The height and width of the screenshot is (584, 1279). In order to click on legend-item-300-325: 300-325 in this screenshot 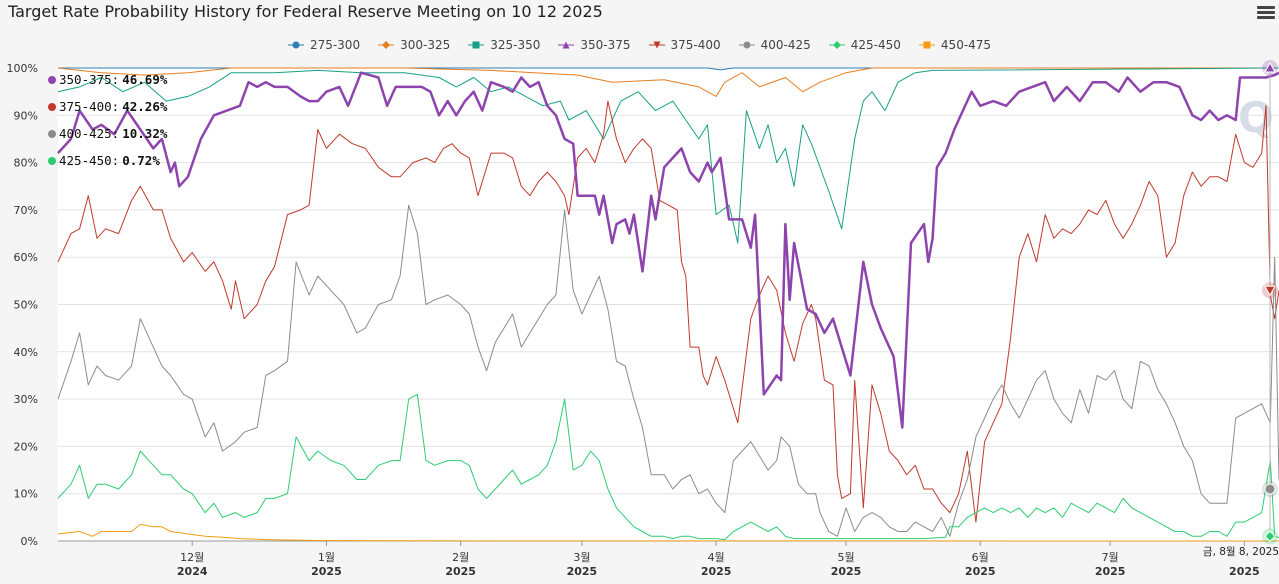, I will do `click(414, 45)`.